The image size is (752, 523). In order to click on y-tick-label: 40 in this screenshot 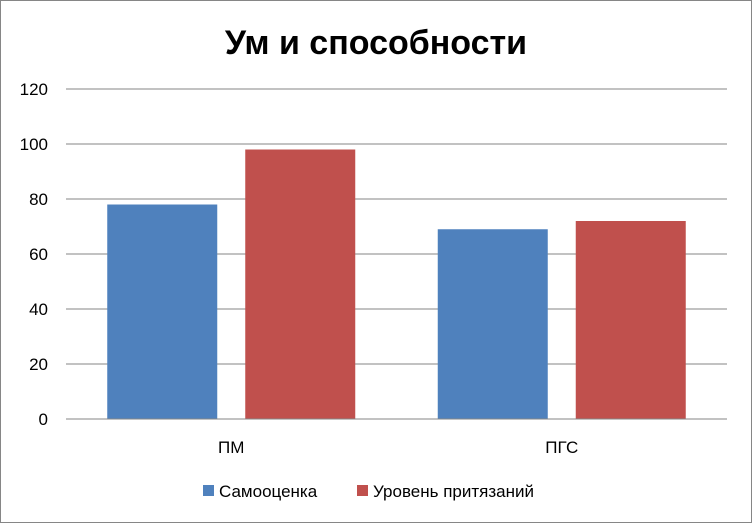, I will do `click(38, 309)`.